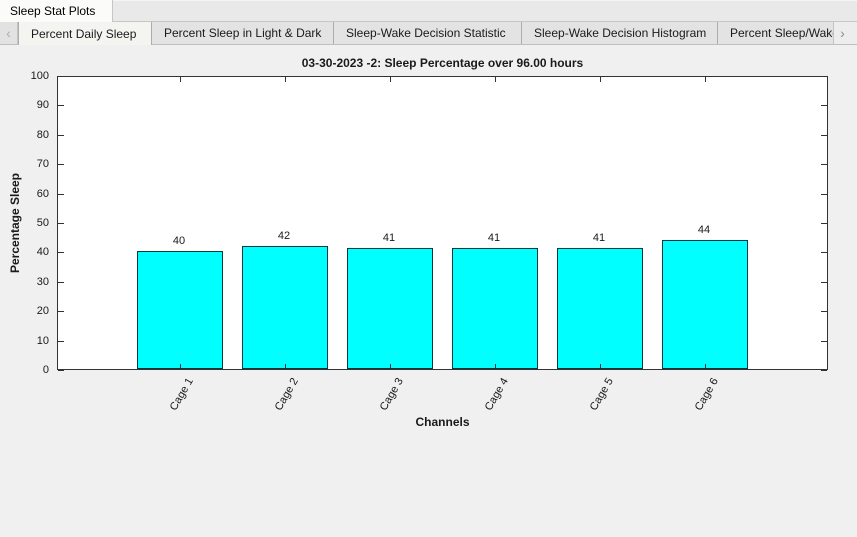 This screenshot has width=857, height=537. I want to click on tab-scroll-right-button: ›, so click(842, 33).